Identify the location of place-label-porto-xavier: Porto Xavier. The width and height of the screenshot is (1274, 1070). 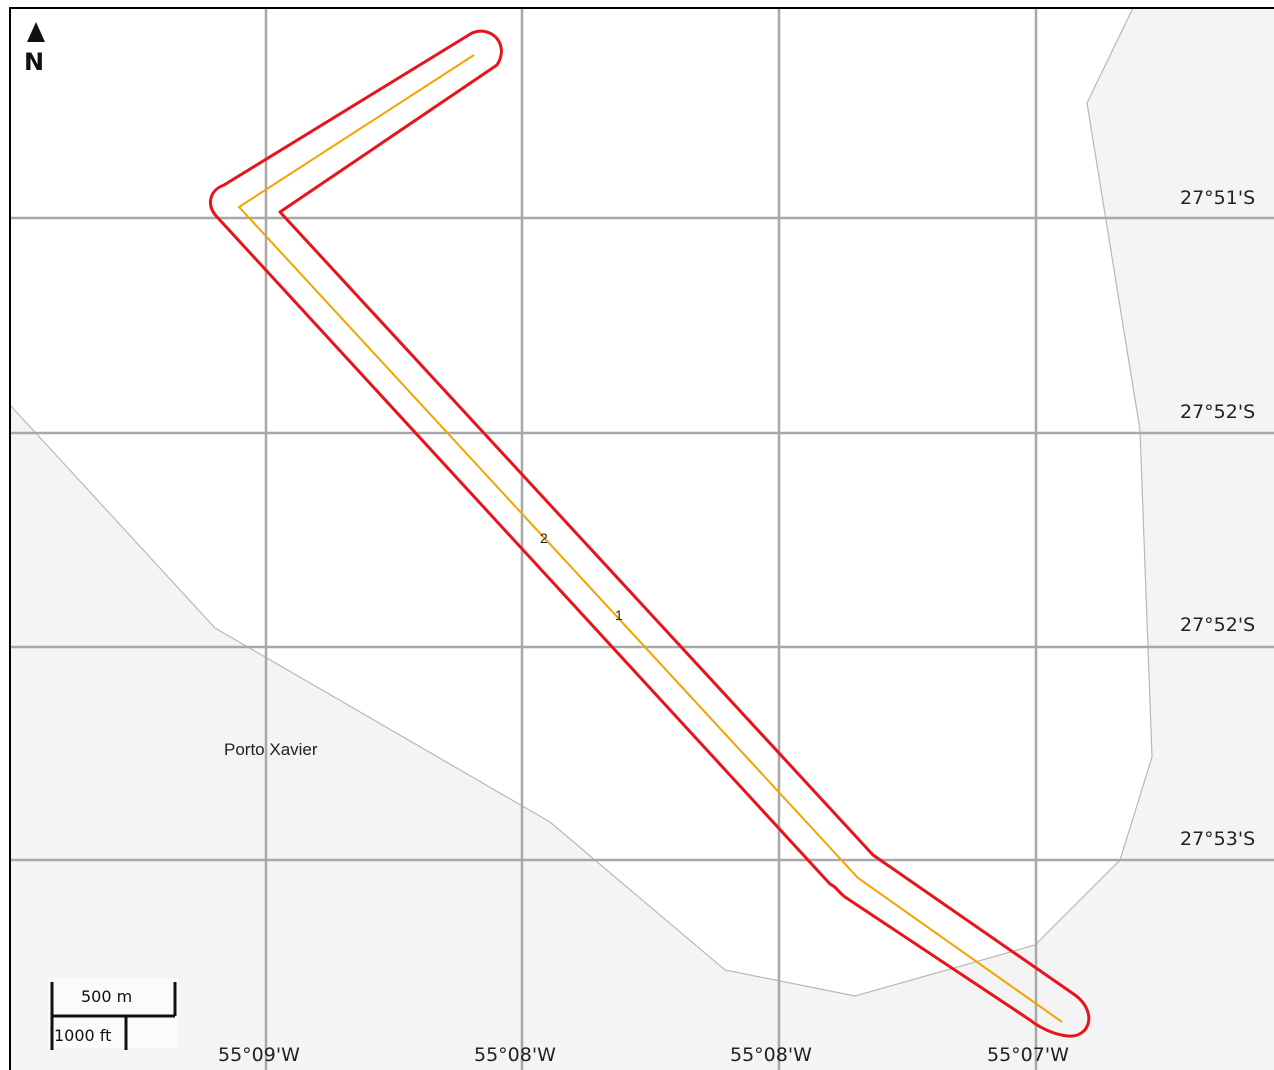
(271, 749).